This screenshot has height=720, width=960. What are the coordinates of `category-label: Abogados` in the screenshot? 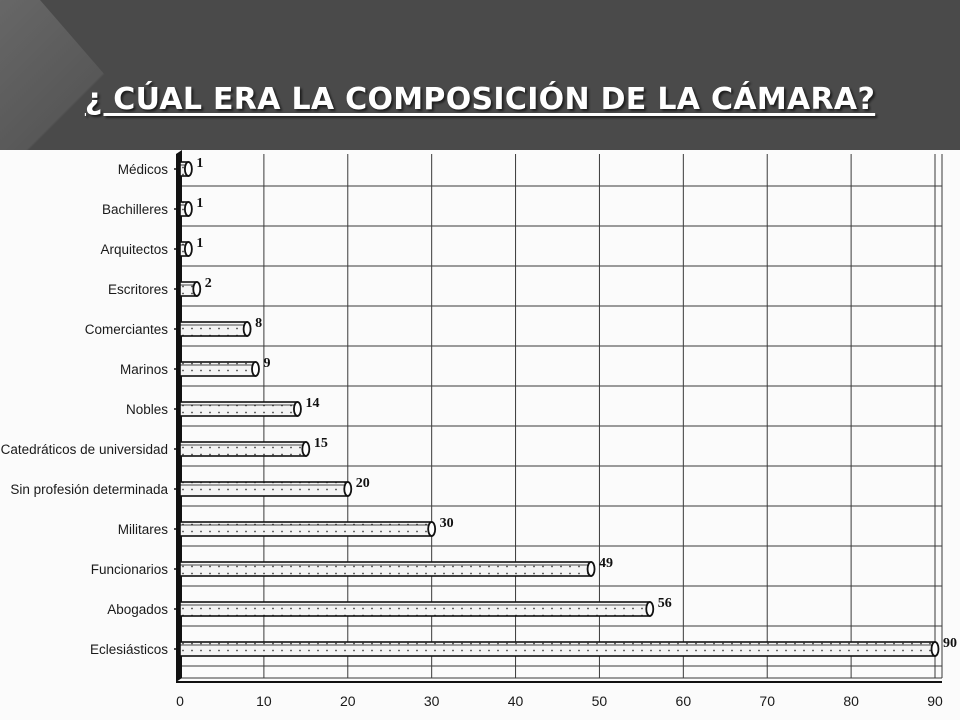 It's located at (137, 609).